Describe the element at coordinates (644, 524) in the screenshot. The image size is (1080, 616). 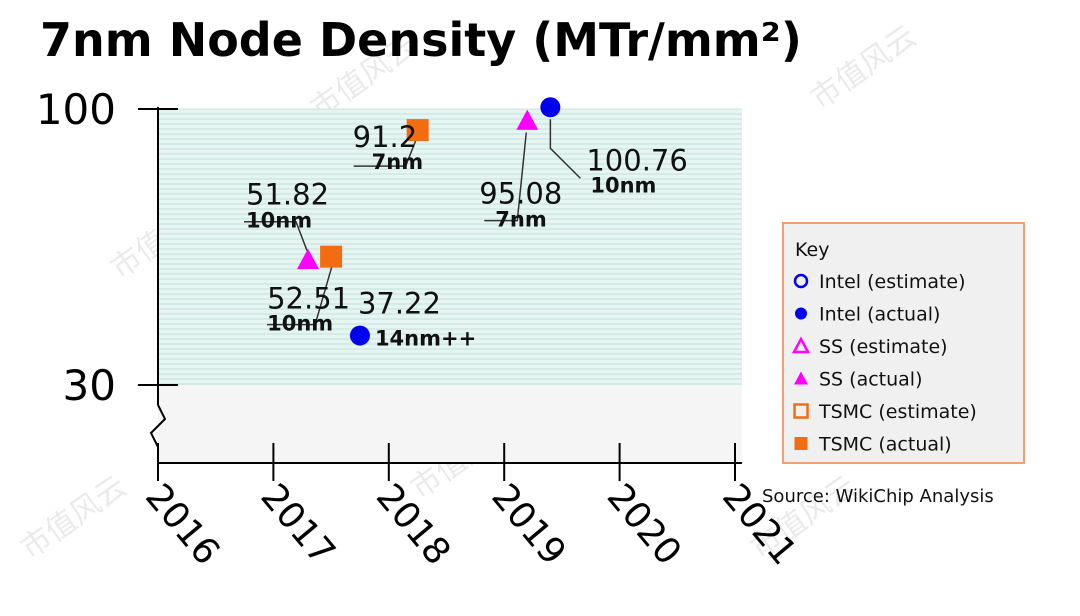
I see `x-tick-label: 2020` at that location.